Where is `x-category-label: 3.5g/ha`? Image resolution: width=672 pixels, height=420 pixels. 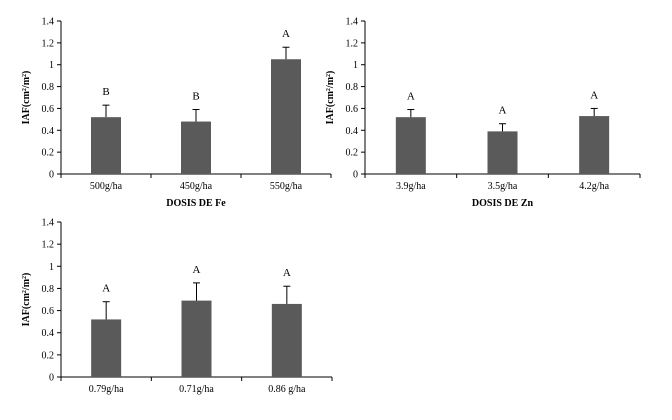 x-category-label: 3.5g/ha is located at coordinates (503, 186).